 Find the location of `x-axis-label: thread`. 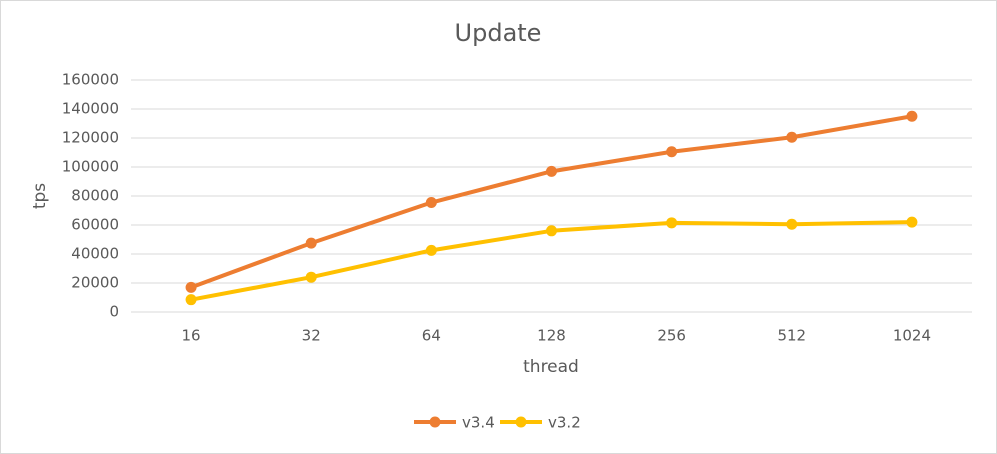

x-axis-label: thread is located at coordinates (551, 367).